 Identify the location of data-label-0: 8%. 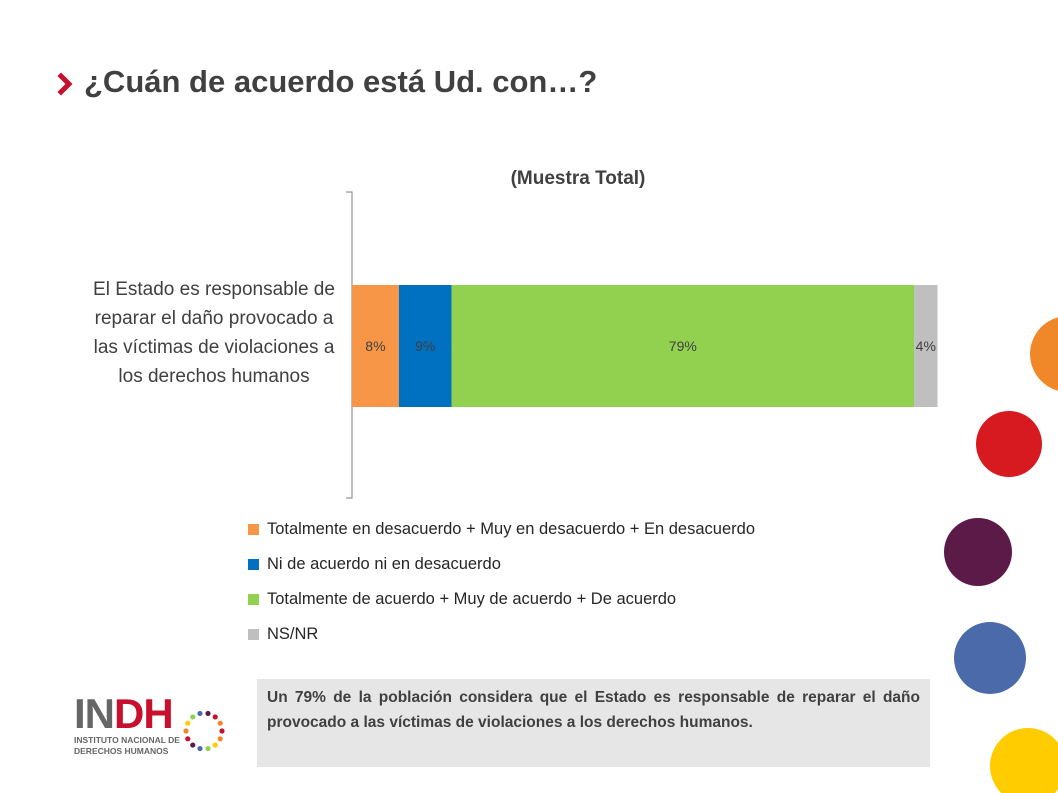
(375, 346).